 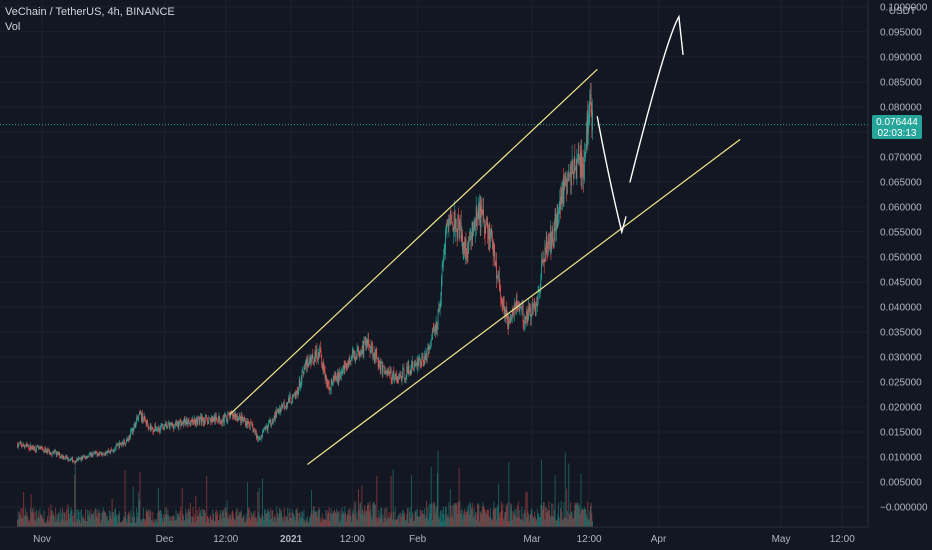 What do you see at coordinates (90, 12) in the screenshot?
I see `symbol-title: VeChain / TetherUS, 4h, BINANCE` at bounding box center [90, 12].